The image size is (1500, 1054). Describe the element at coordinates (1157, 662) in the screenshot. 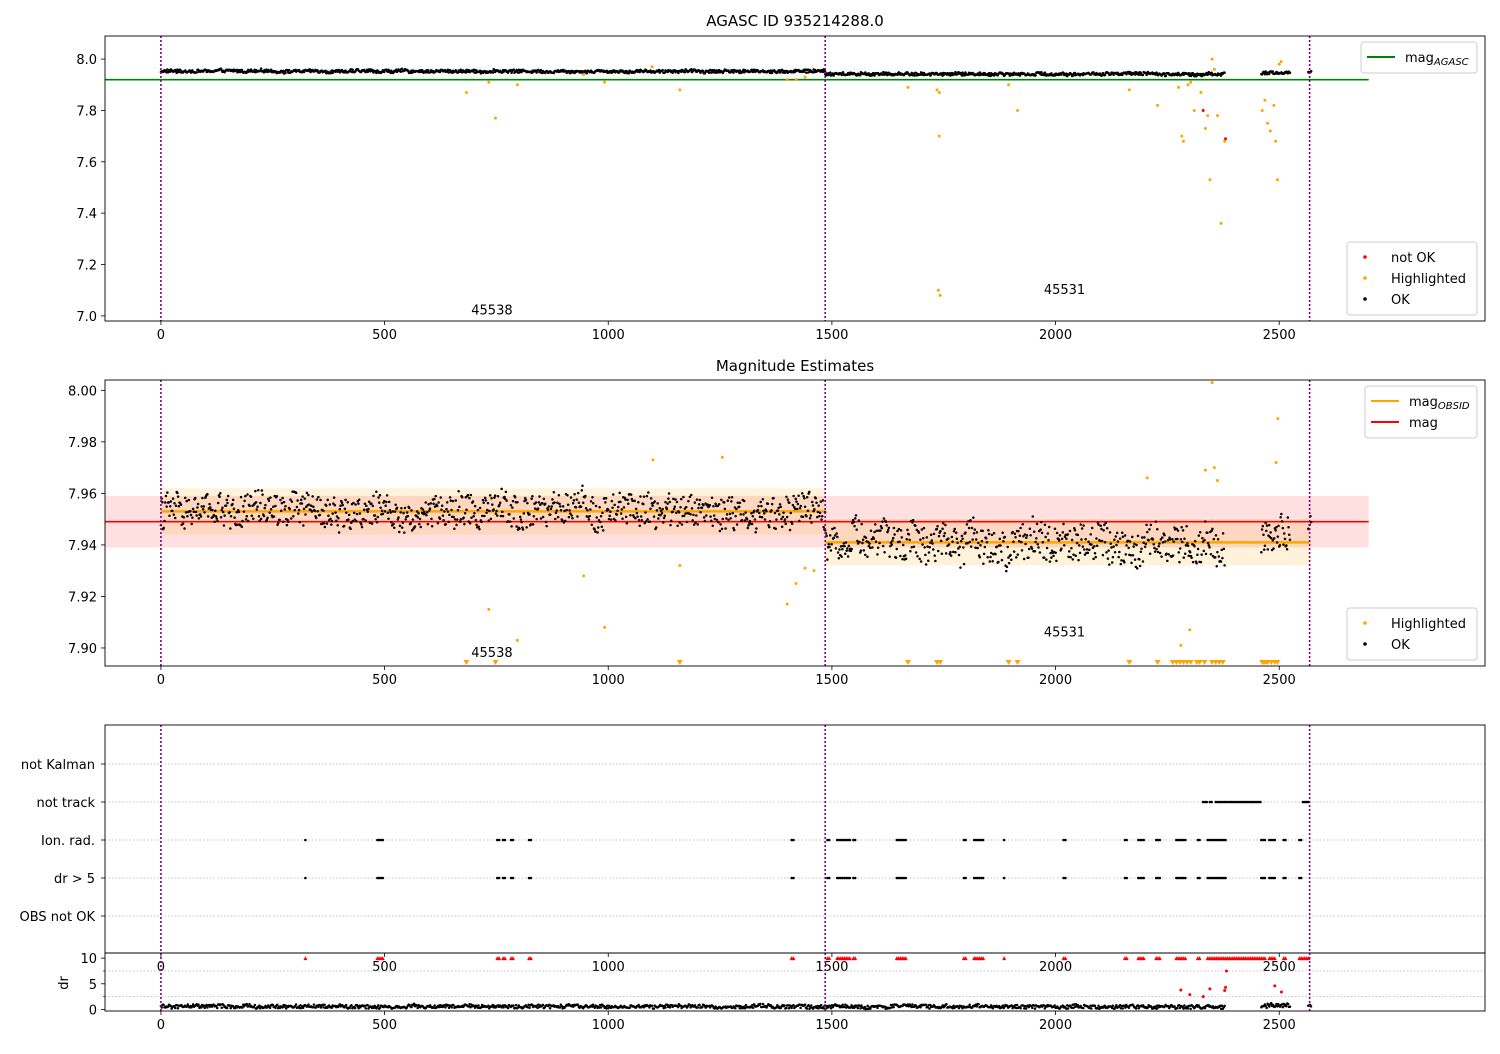

I see `below-axis-marker` at that location.